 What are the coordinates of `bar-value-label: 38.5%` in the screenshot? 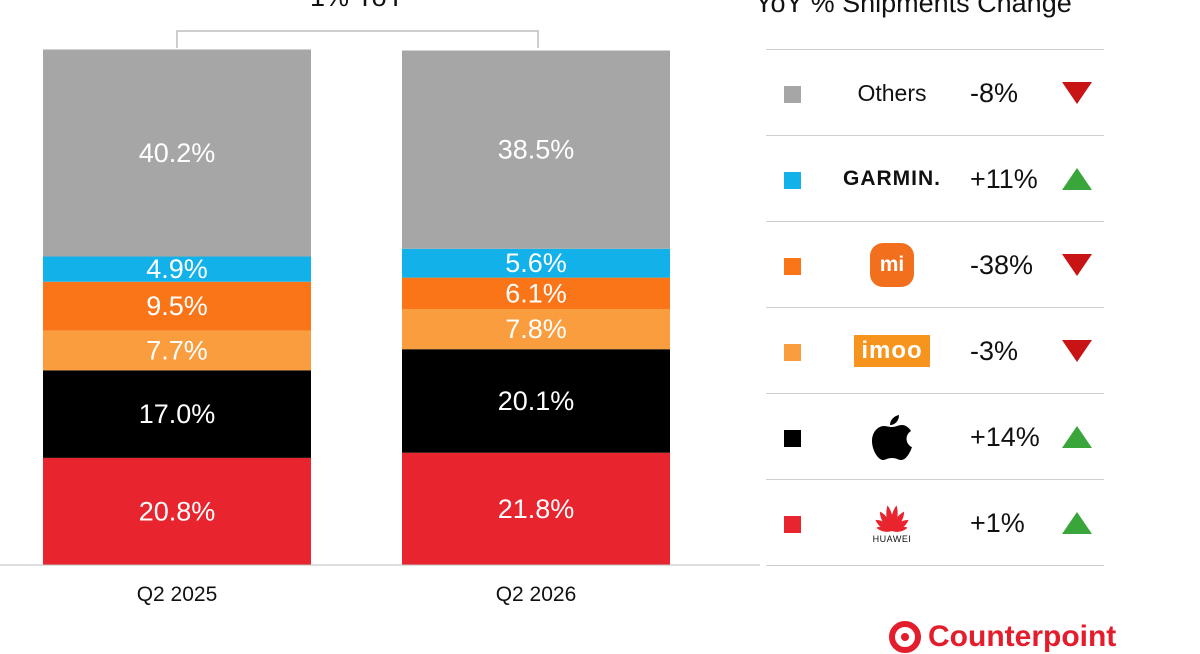 It's located at (536, 150).